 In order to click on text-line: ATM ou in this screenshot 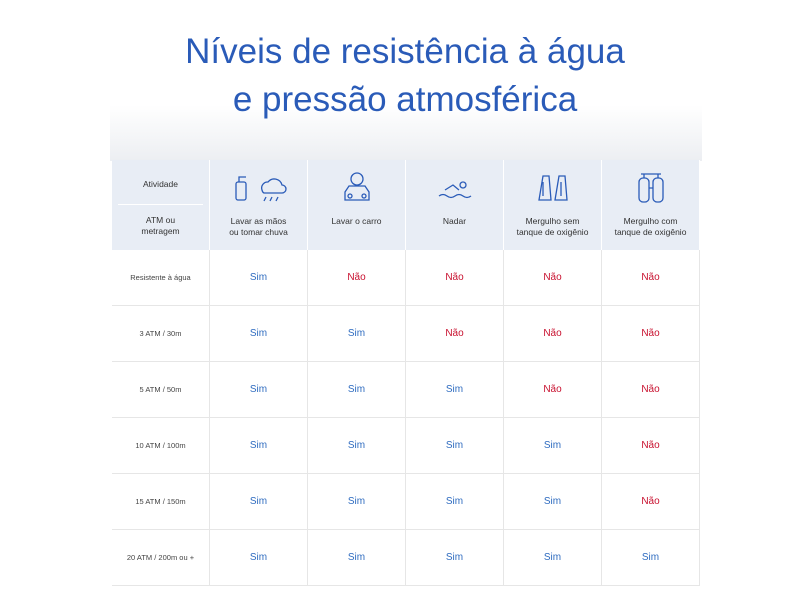, I will do `click(160, 220)`.